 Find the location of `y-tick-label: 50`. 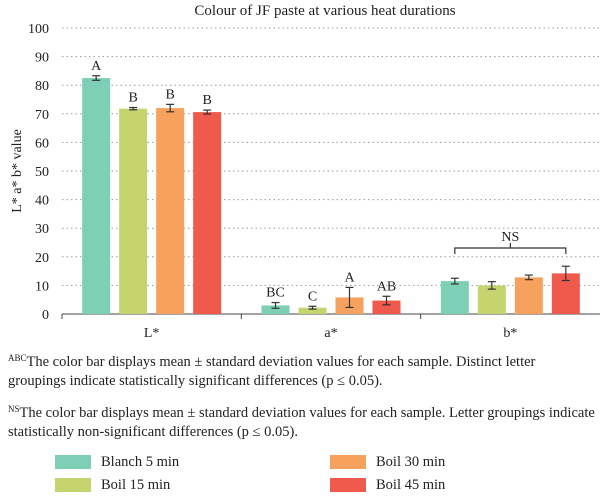

y-tick-label: 50 is located at coordinates (42, 172).